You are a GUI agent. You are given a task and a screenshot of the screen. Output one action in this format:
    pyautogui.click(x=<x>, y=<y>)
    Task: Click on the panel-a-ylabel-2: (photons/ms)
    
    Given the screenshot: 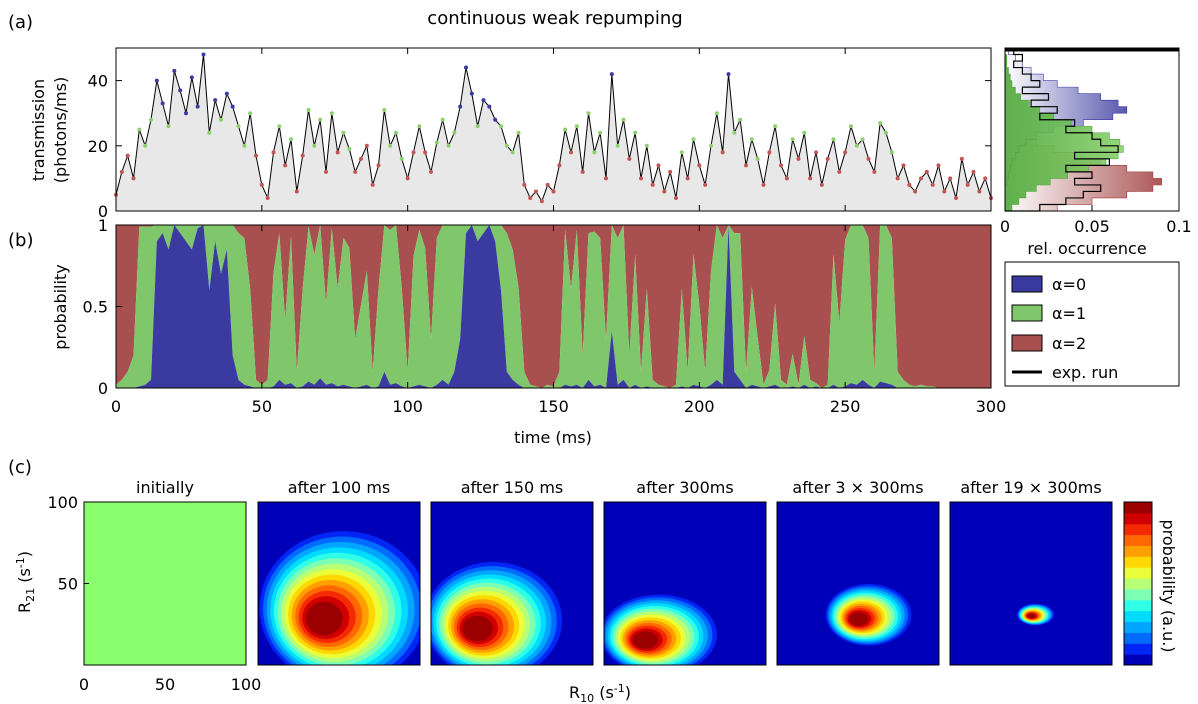 What is the action you would take?
    pyautogui.click(x=60, y=130)
    